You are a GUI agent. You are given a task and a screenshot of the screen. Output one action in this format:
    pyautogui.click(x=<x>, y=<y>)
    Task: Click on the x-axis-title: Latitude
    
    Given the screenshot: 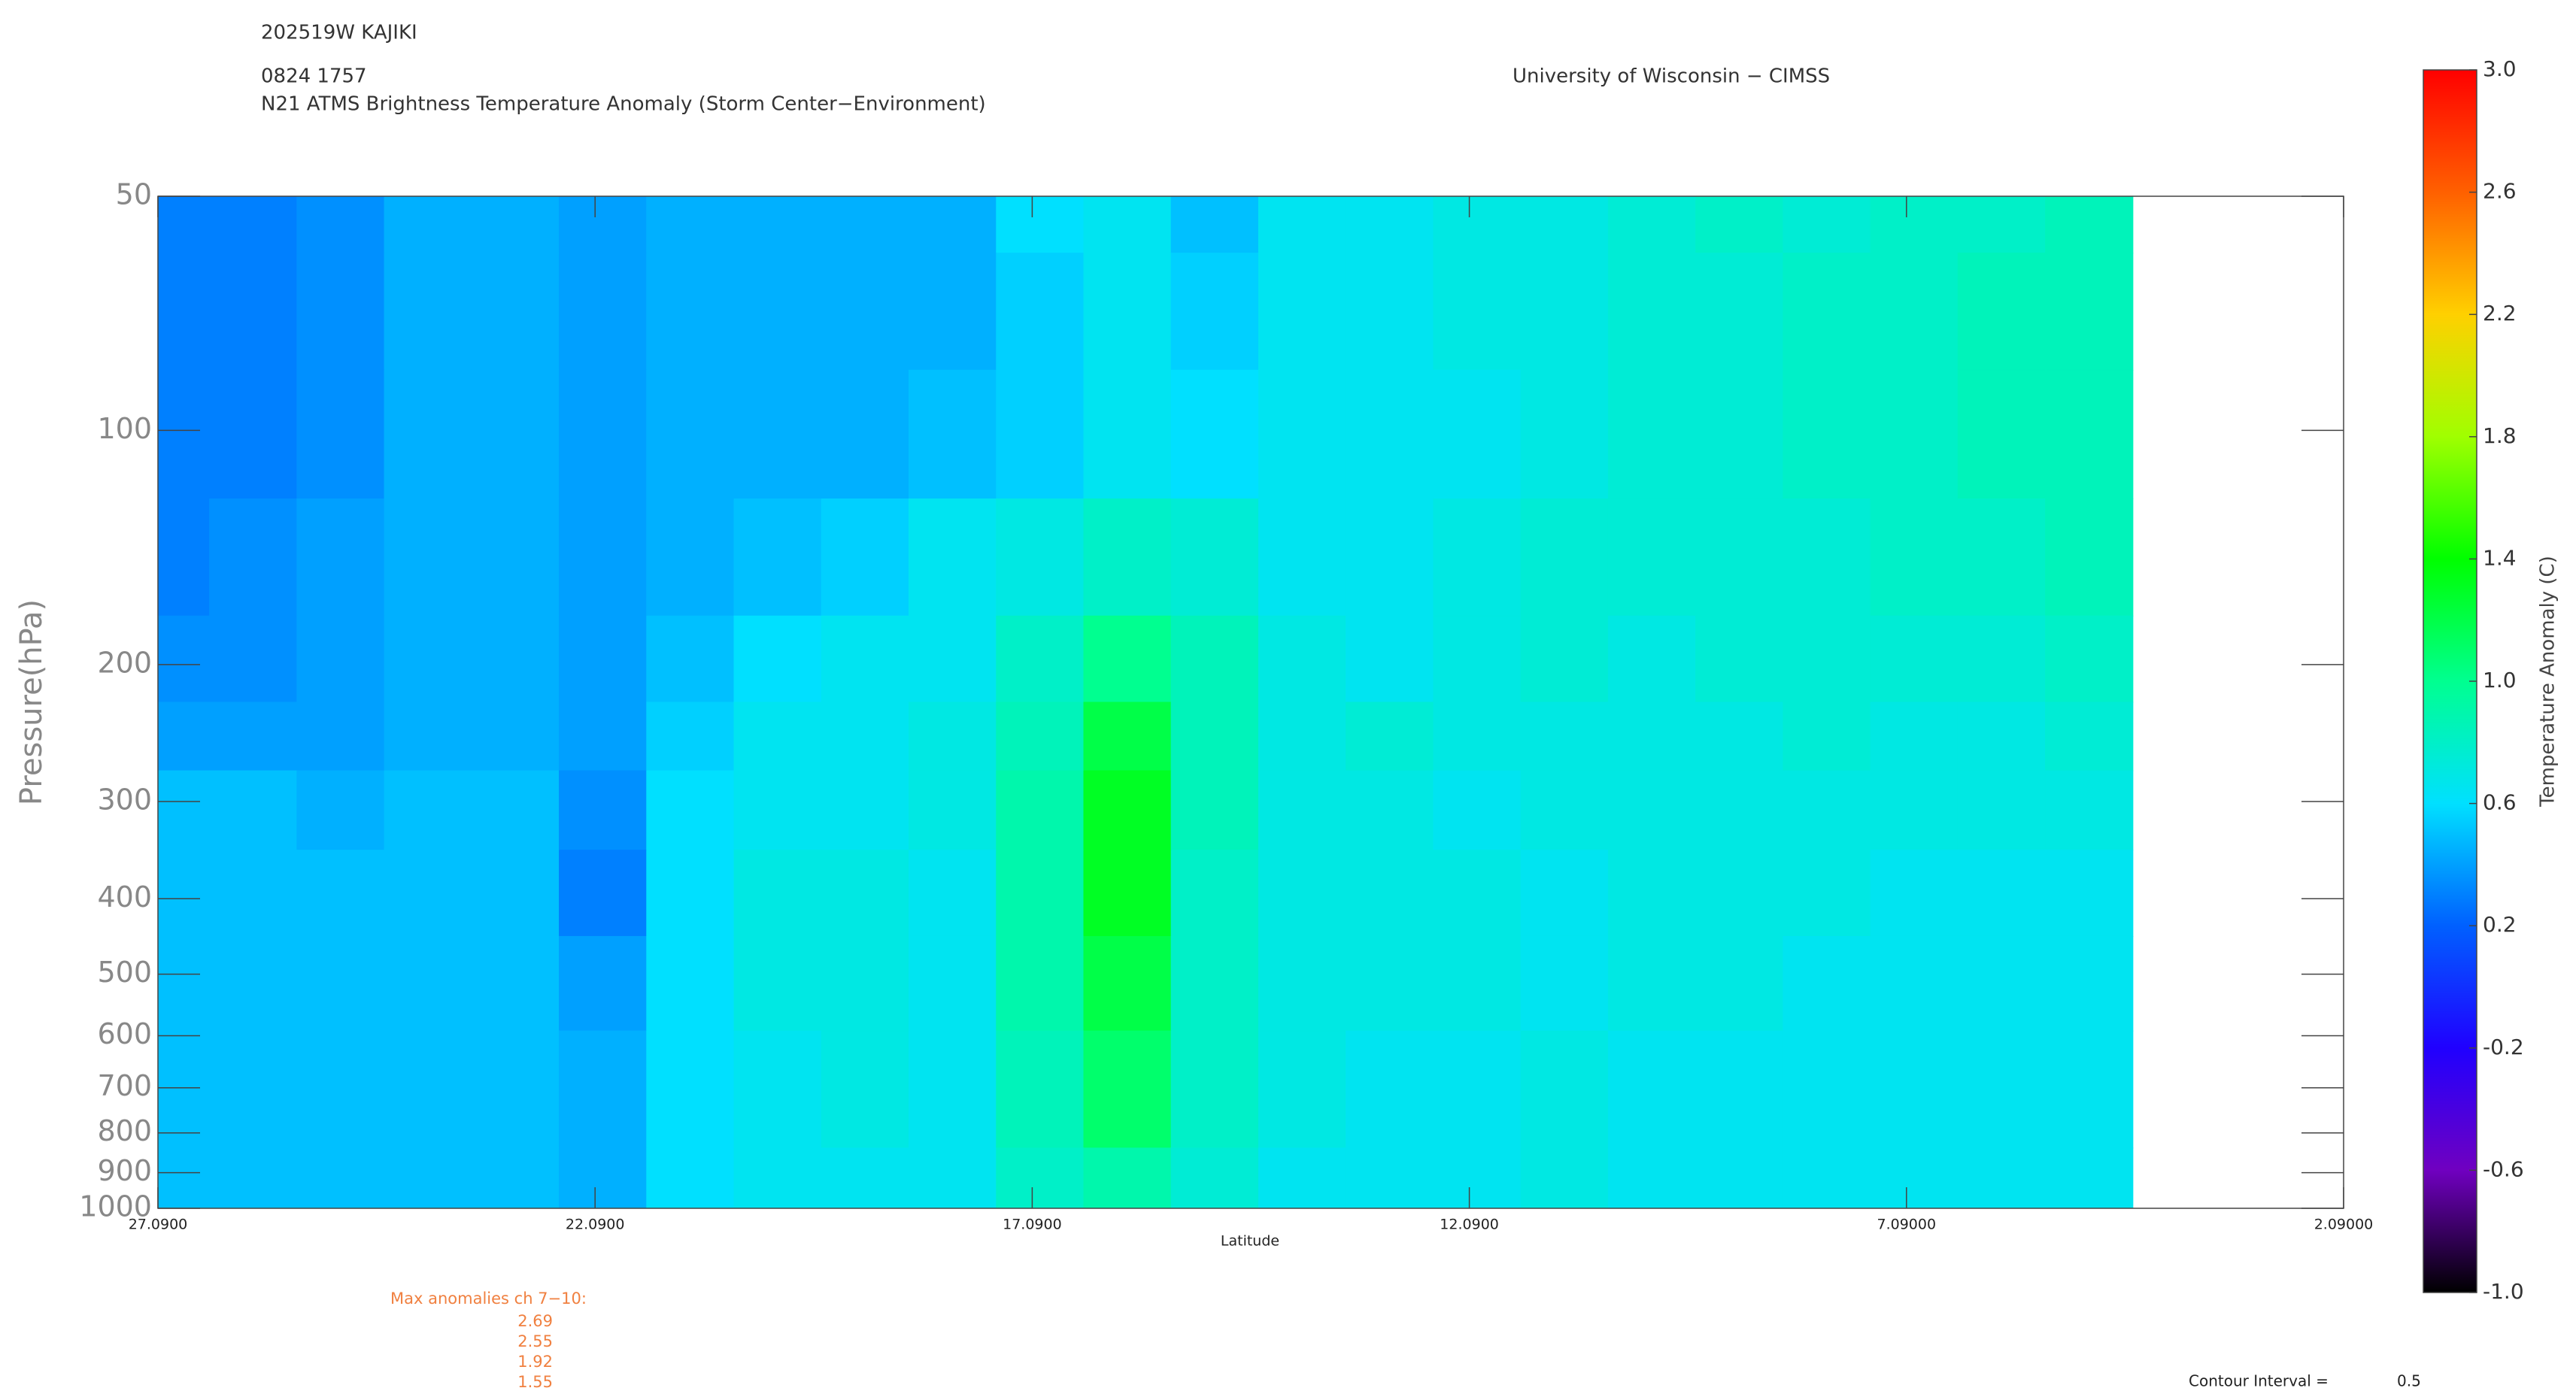 What is the action you would take?
    pyautogui.click(x=1250, y=1241)
    